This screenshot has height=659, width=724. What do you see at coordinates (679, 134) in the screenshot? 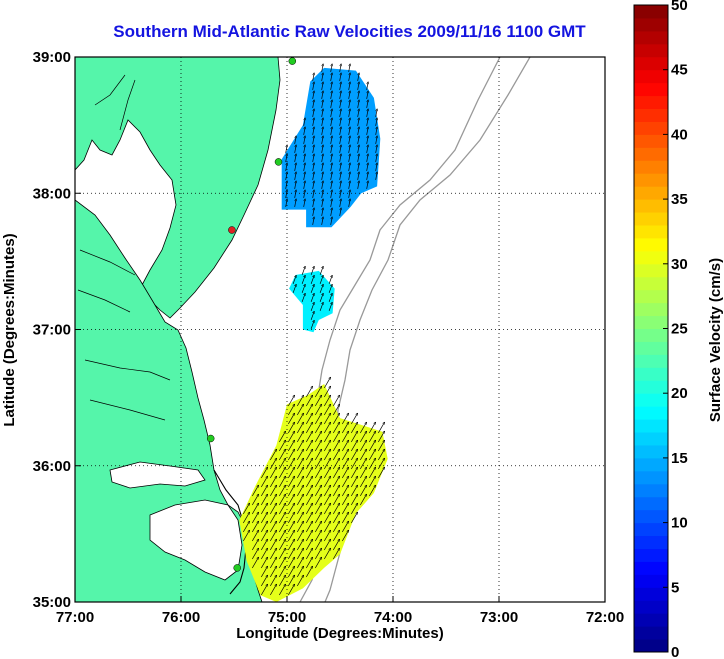
I see `colorbar-tick-label: 40` at bounding box center [679, 134].